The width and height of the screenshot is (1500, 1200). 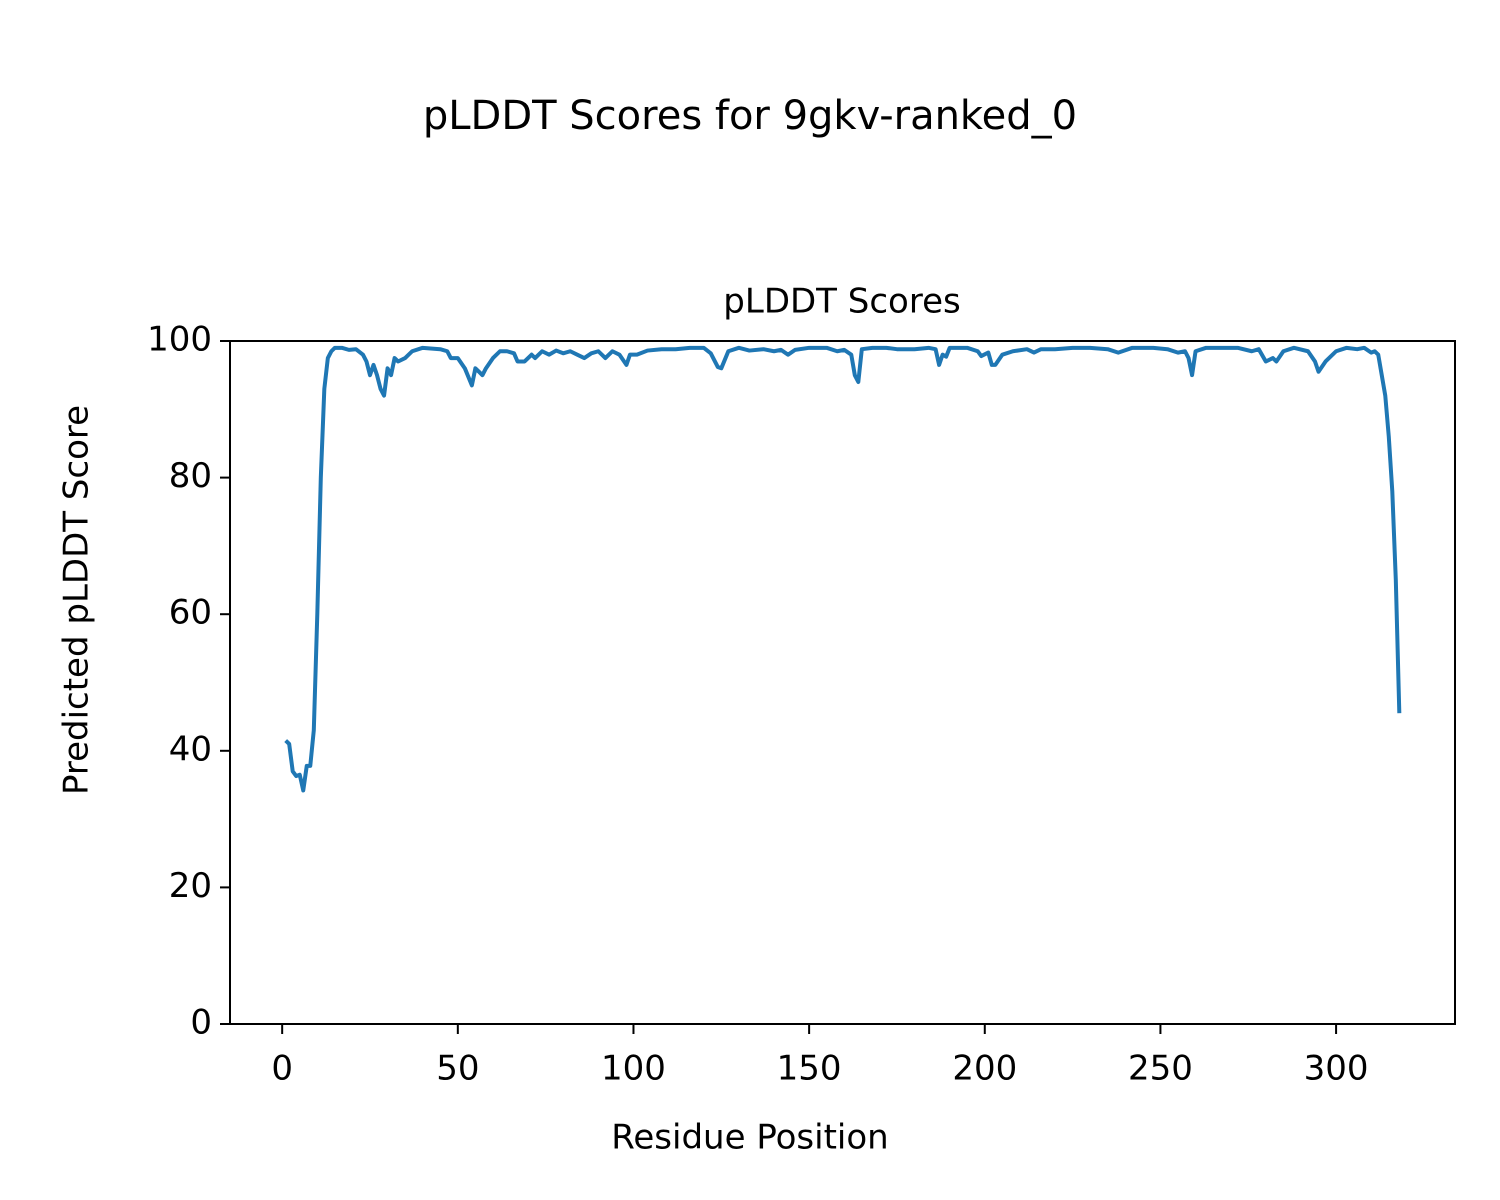 What do you see at coordinates (841, 302) in the screenshot?
I see `chart-subtitle: pLDDT Scores` at bounding box center [841, 302].